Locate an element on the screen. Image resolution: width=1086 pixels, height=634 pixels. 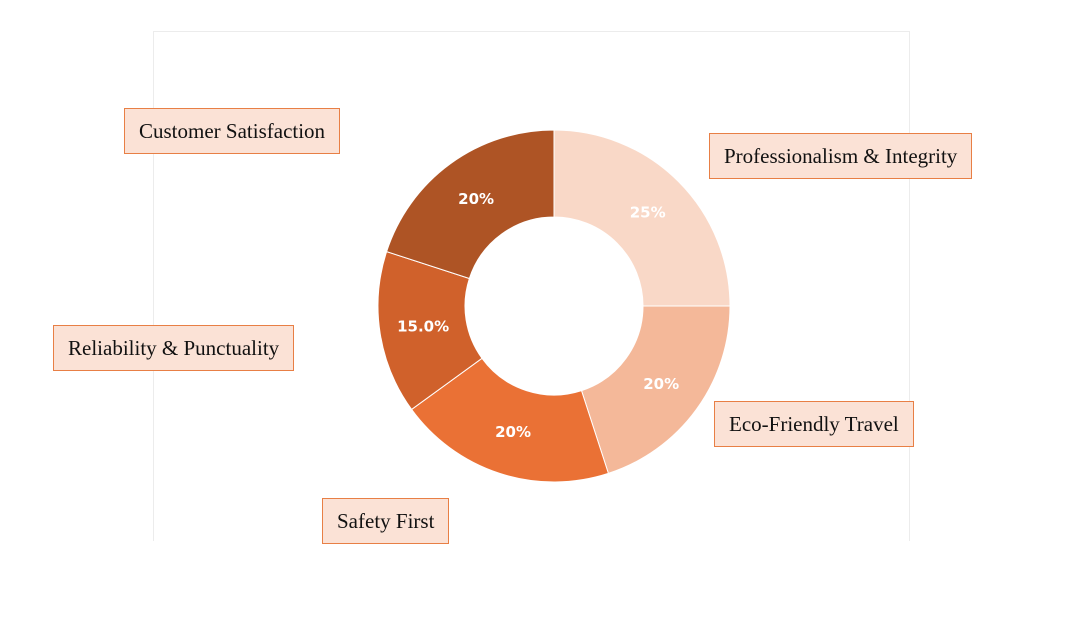
callout-label: Eco-Friendly Travel is located at coordinates (814, 423).